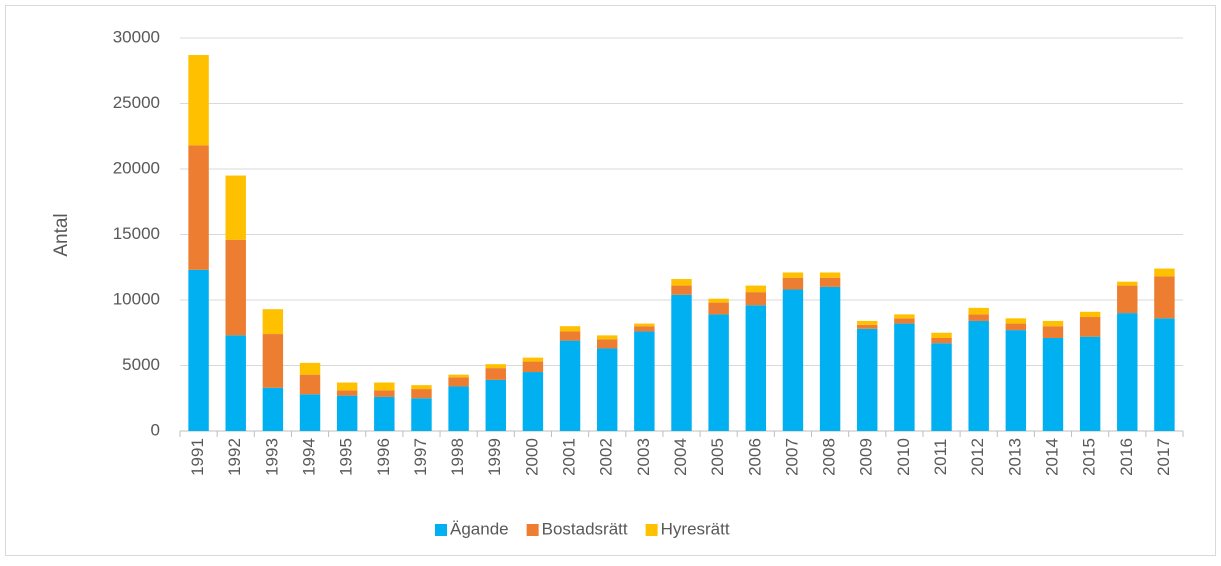 This screenshot has height=566, width=1221. Describe the element at coordinates (309, 457) in the screenshot. I see `x-tick-label: 1994` at that location.